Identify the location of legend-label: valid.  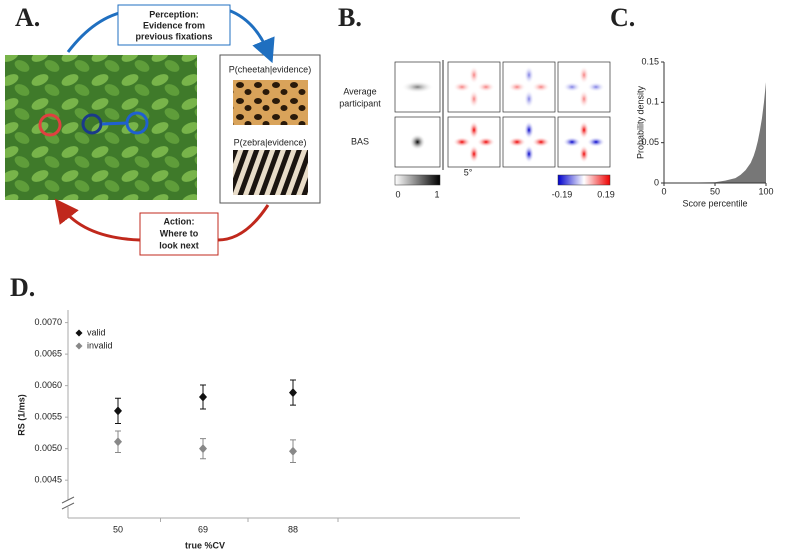
(96, 332).